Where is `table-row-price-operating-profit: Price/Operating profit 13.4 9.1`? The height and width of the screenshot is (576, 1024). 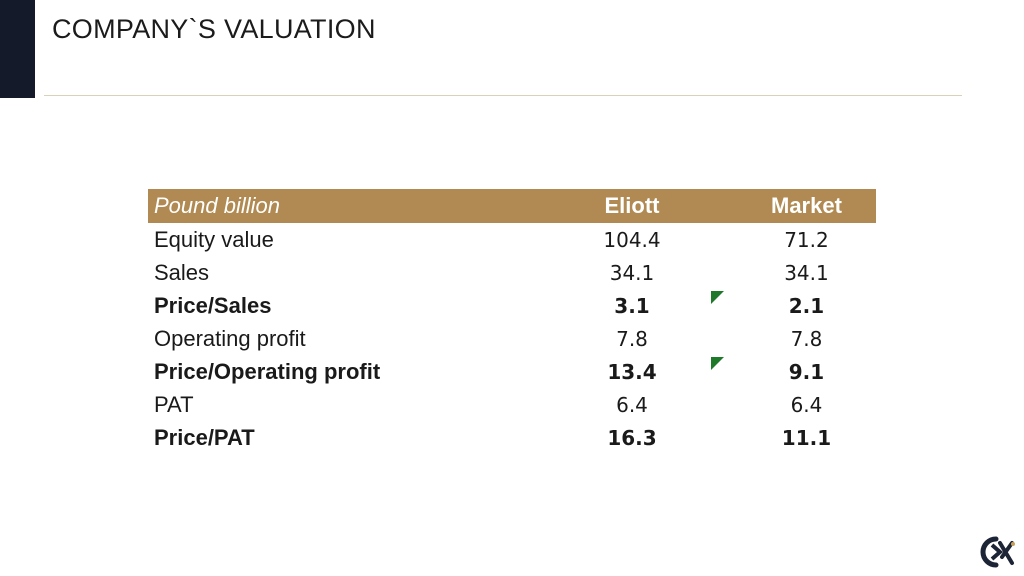 table-row-price-operating-profit: Price/Operating profit 13.4 9.1 is located at coordinates (512, 371).